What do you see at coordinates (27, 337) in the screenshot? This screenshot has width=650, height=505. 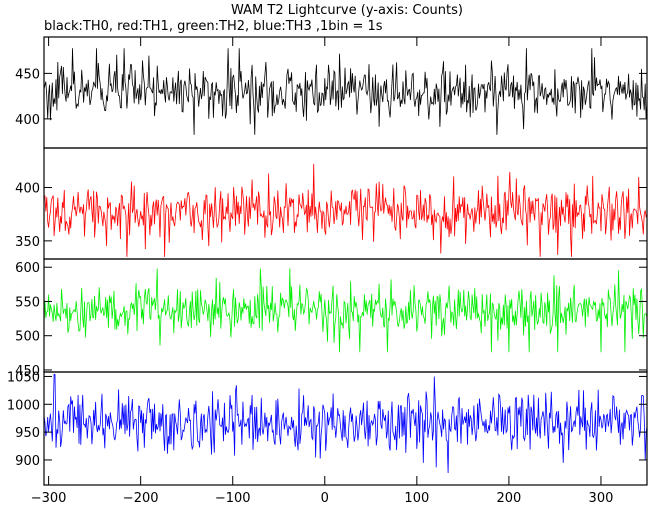 I see `y-tick-label: 500` at bounding box center [27, 337].